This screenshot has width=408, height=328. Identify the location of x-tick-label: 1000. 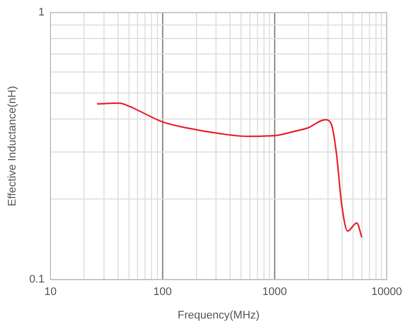
(274, 292).